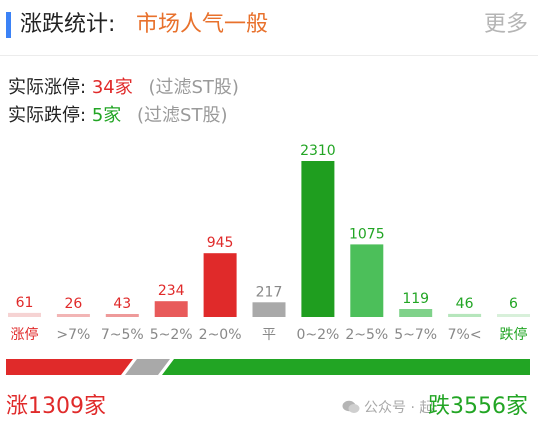 The width and height of the screenshot is (538, 431). What do you see at coordinates (399, 408) in the screenshot?
I see `watermark-text: 公众号 · 起` at bounding box center [399, 408].